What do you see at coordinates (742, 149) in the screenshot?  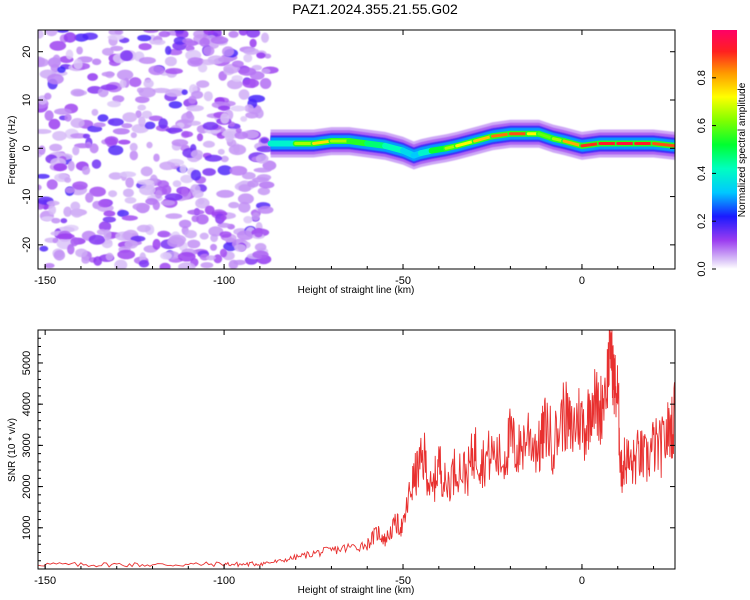 I see `colorbar-label: Normalized spectral amplitude` at bounding box center [742, 149].